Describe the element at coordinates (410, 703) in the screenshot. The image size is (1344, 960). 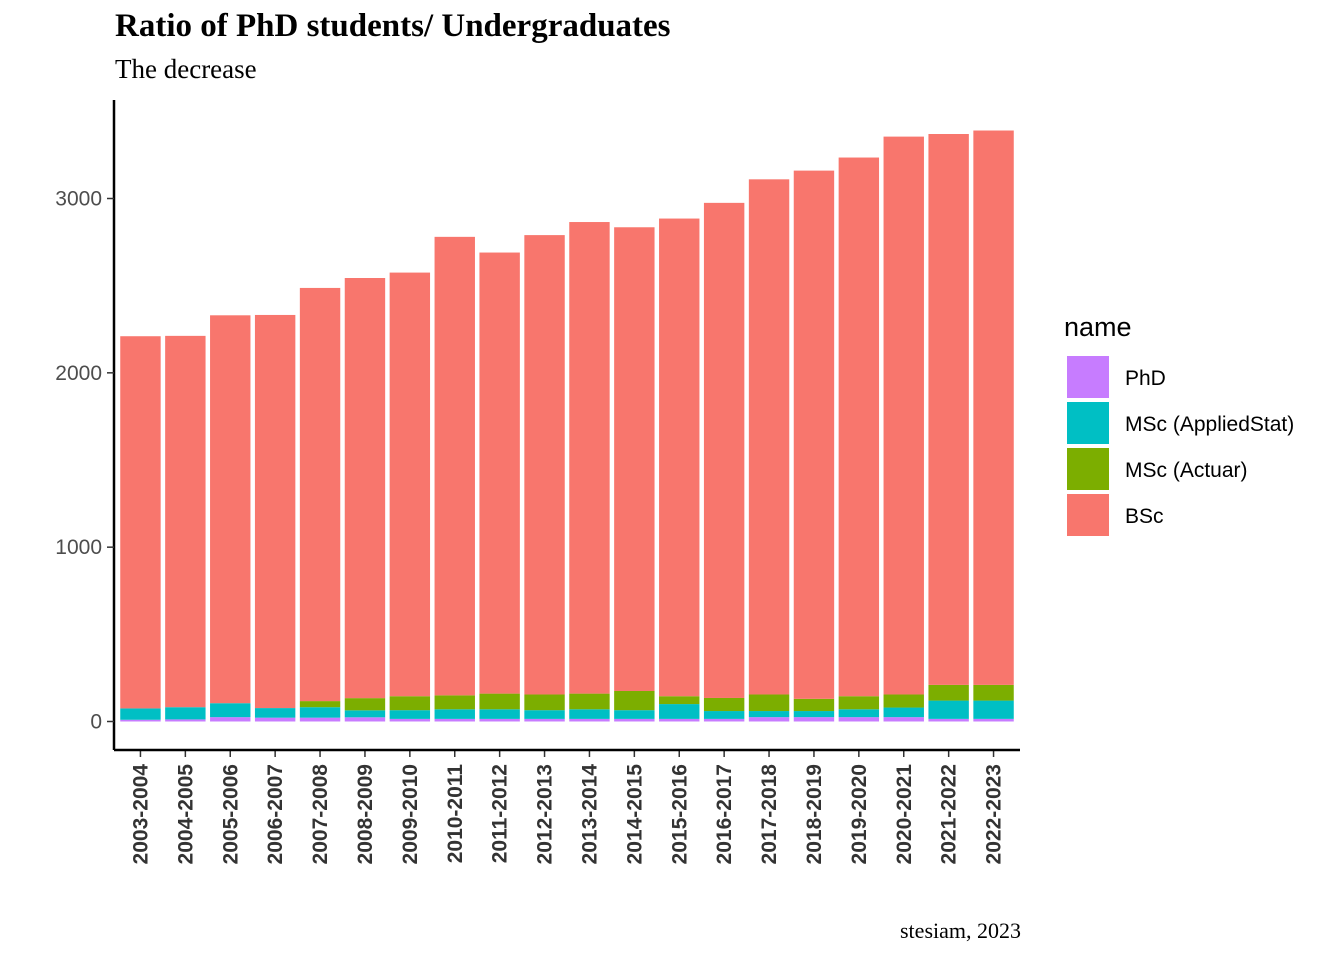
I see `bar-msc-actuar-2009-2010` at that location.